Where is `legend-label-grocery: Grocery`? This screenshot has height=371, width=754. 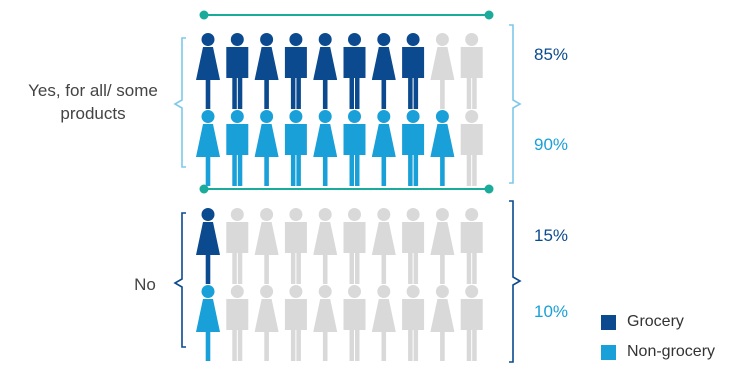 legend-label-grocery: Grocery is located at coordinates (655, 321).